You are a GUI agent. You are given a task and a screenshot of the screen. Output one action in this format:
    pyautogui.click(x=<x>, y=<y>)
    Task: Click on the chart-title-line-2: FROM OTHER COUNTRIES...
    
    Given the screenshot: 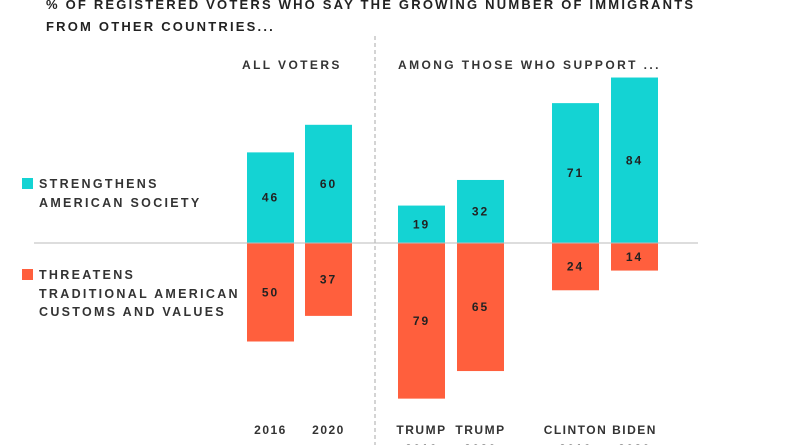 What is the action you would take?
    pyautogui.click(x=160, y=26)
    